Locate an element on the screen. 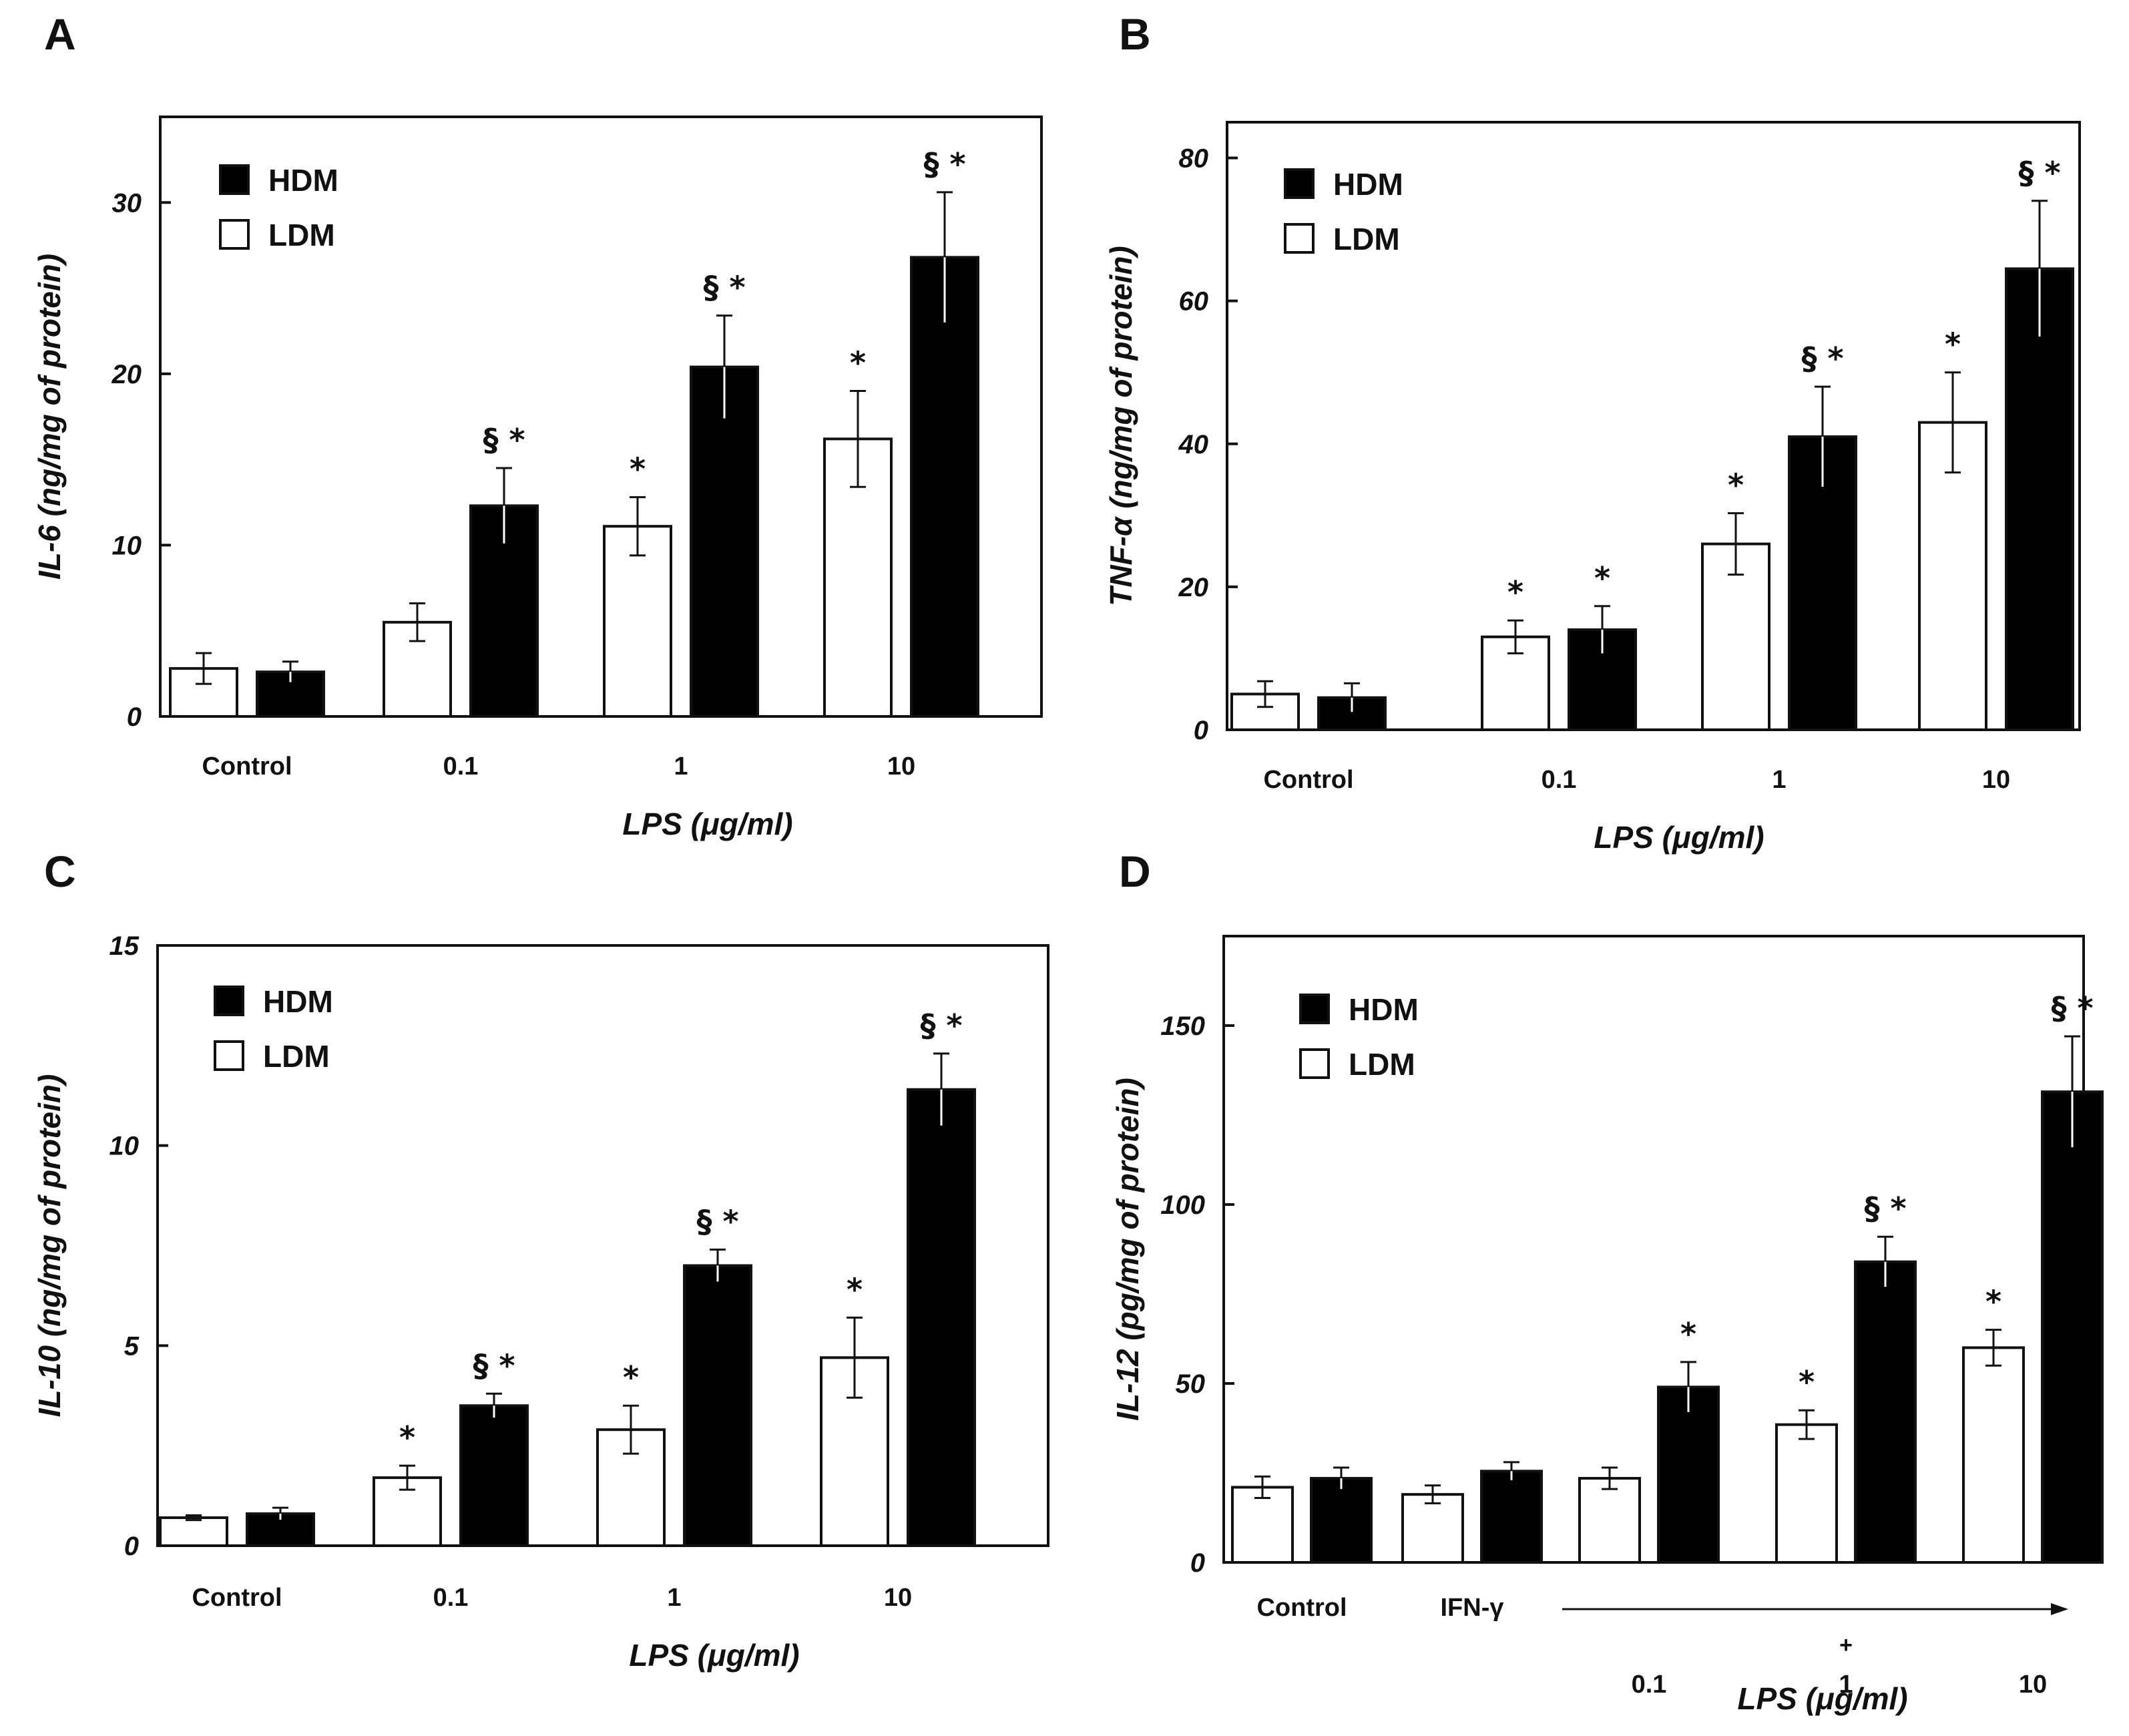 This screenshot has width=2129, height=1736. y-tick-label: 60 is located at coordinates (1194, 301).